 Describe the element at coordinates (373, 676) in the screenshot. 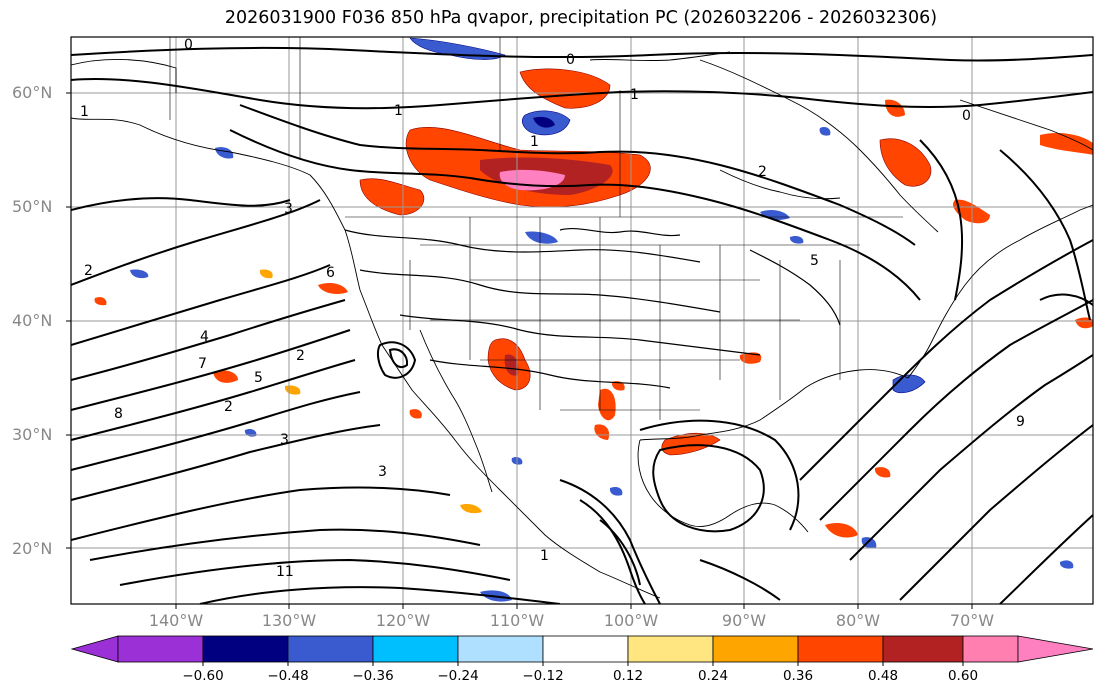

I see `colorbar-label: −0.36` at that location.